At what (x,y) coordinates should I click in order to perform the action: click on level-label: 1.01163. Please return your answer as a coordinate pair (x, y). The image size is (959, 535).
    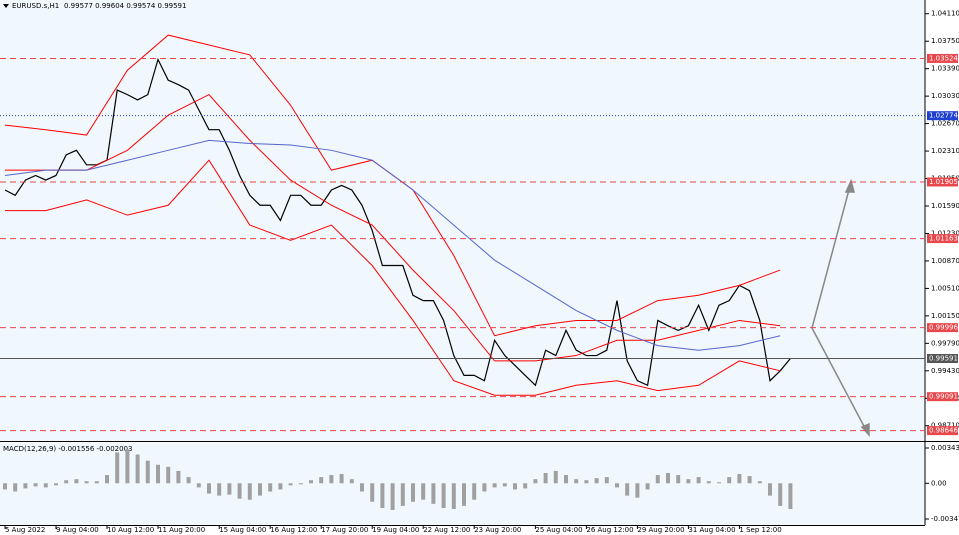
    Looking at the image, I should click on (943, 239).